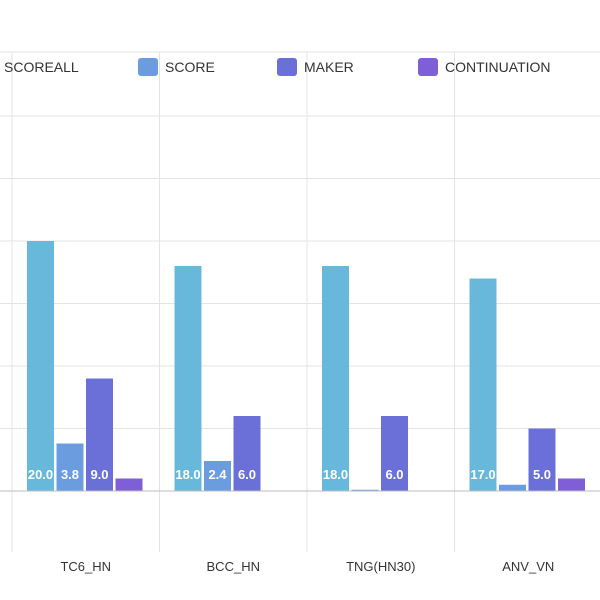 This screenshot has height=600, width=600. What do you see at coordinates (233, 566) in the screenshot?
I see `x-tick-label: BCC_HN` at bounding box center [233, 566].